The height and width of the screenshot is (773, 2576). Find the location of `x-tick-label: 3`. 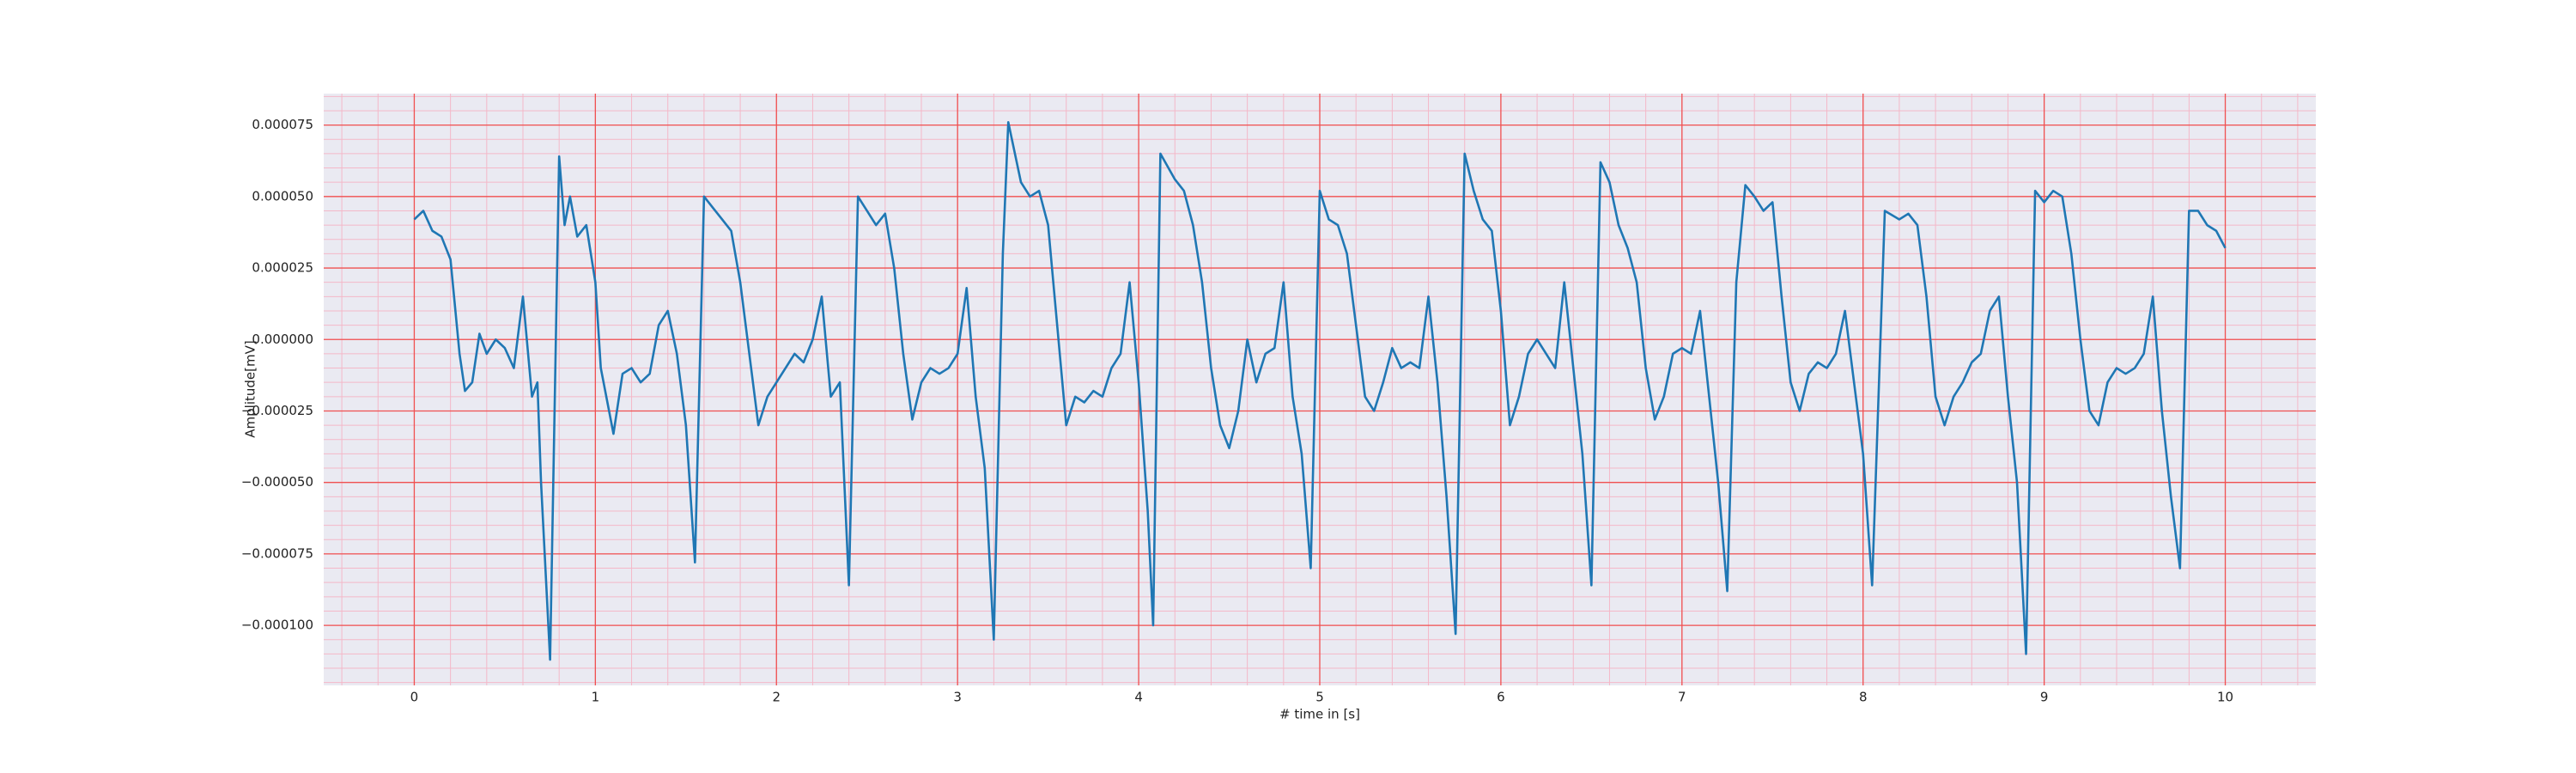

x-tick-label: 3 is located at coordinates (958, 697).